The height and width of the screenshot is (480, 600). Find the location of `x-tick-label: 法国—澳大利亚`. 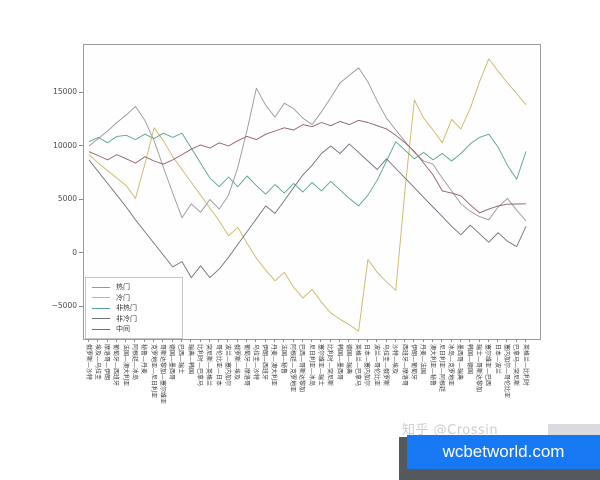

x-tick-label: 法国—澳大利亚 is located at coordinates (125, 365).